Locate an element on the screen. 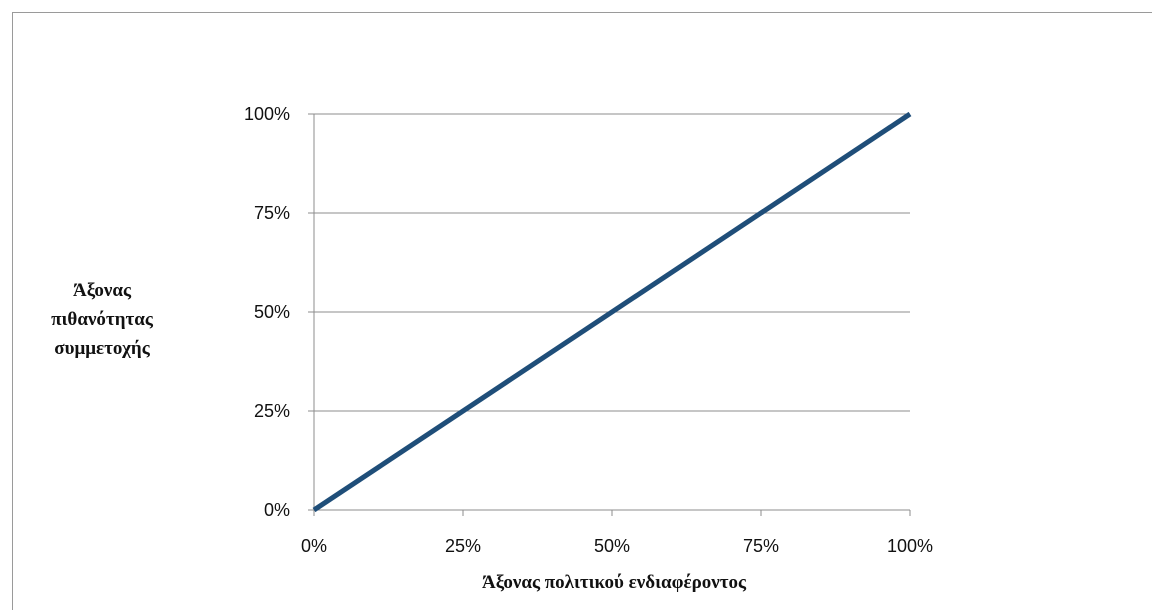 The width and height of the screenshot is (1154, 612). x-tick-labels: 0% 25% 50% 75% 100% is located at coordinates (617, 546).